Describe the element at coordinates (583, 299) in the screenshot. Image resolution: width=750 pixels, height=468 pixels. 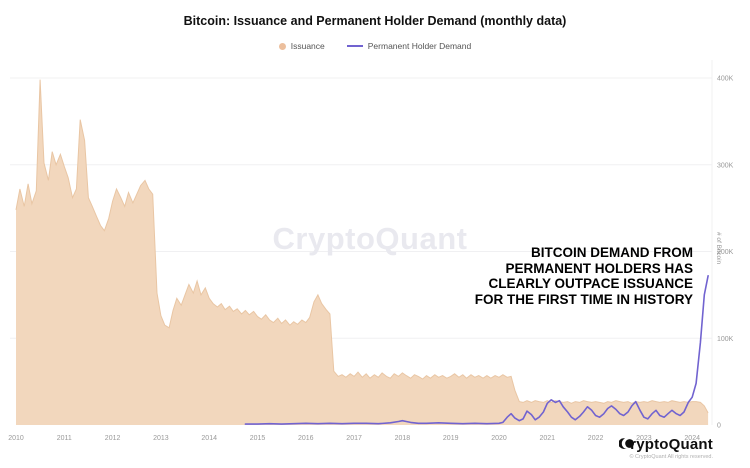
I see `annotation-line-4: FOR THE FIRST TIME IN HISTORY` at that location.